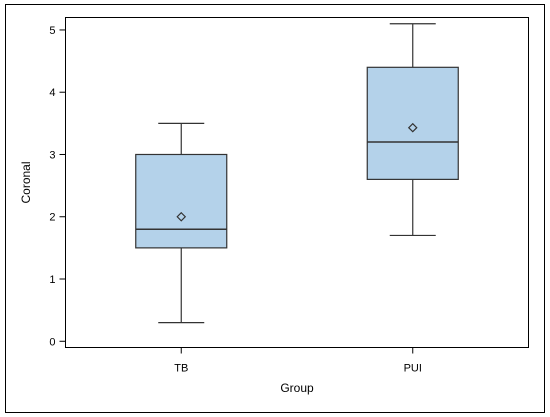 This screenshot has width=550, height=417. What do you see at coordinates (52, 280) in the screenshot?
I see `y-tick-label: 1` at bounding box center [52, 280].